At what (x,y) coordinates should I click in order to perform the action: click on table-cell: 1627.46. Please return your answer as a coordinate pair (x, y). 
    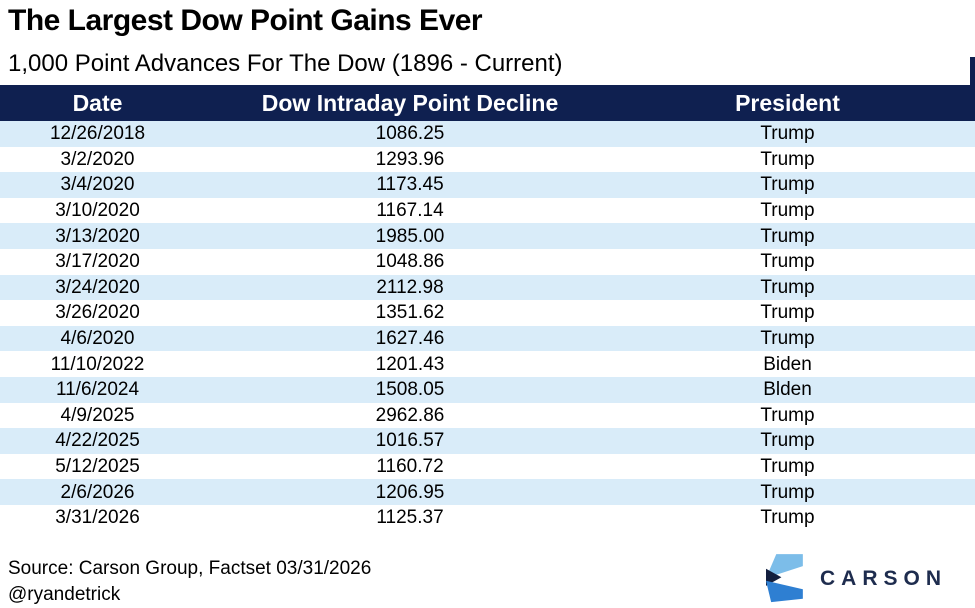
    Looking at the image, I should click on (410, 339).